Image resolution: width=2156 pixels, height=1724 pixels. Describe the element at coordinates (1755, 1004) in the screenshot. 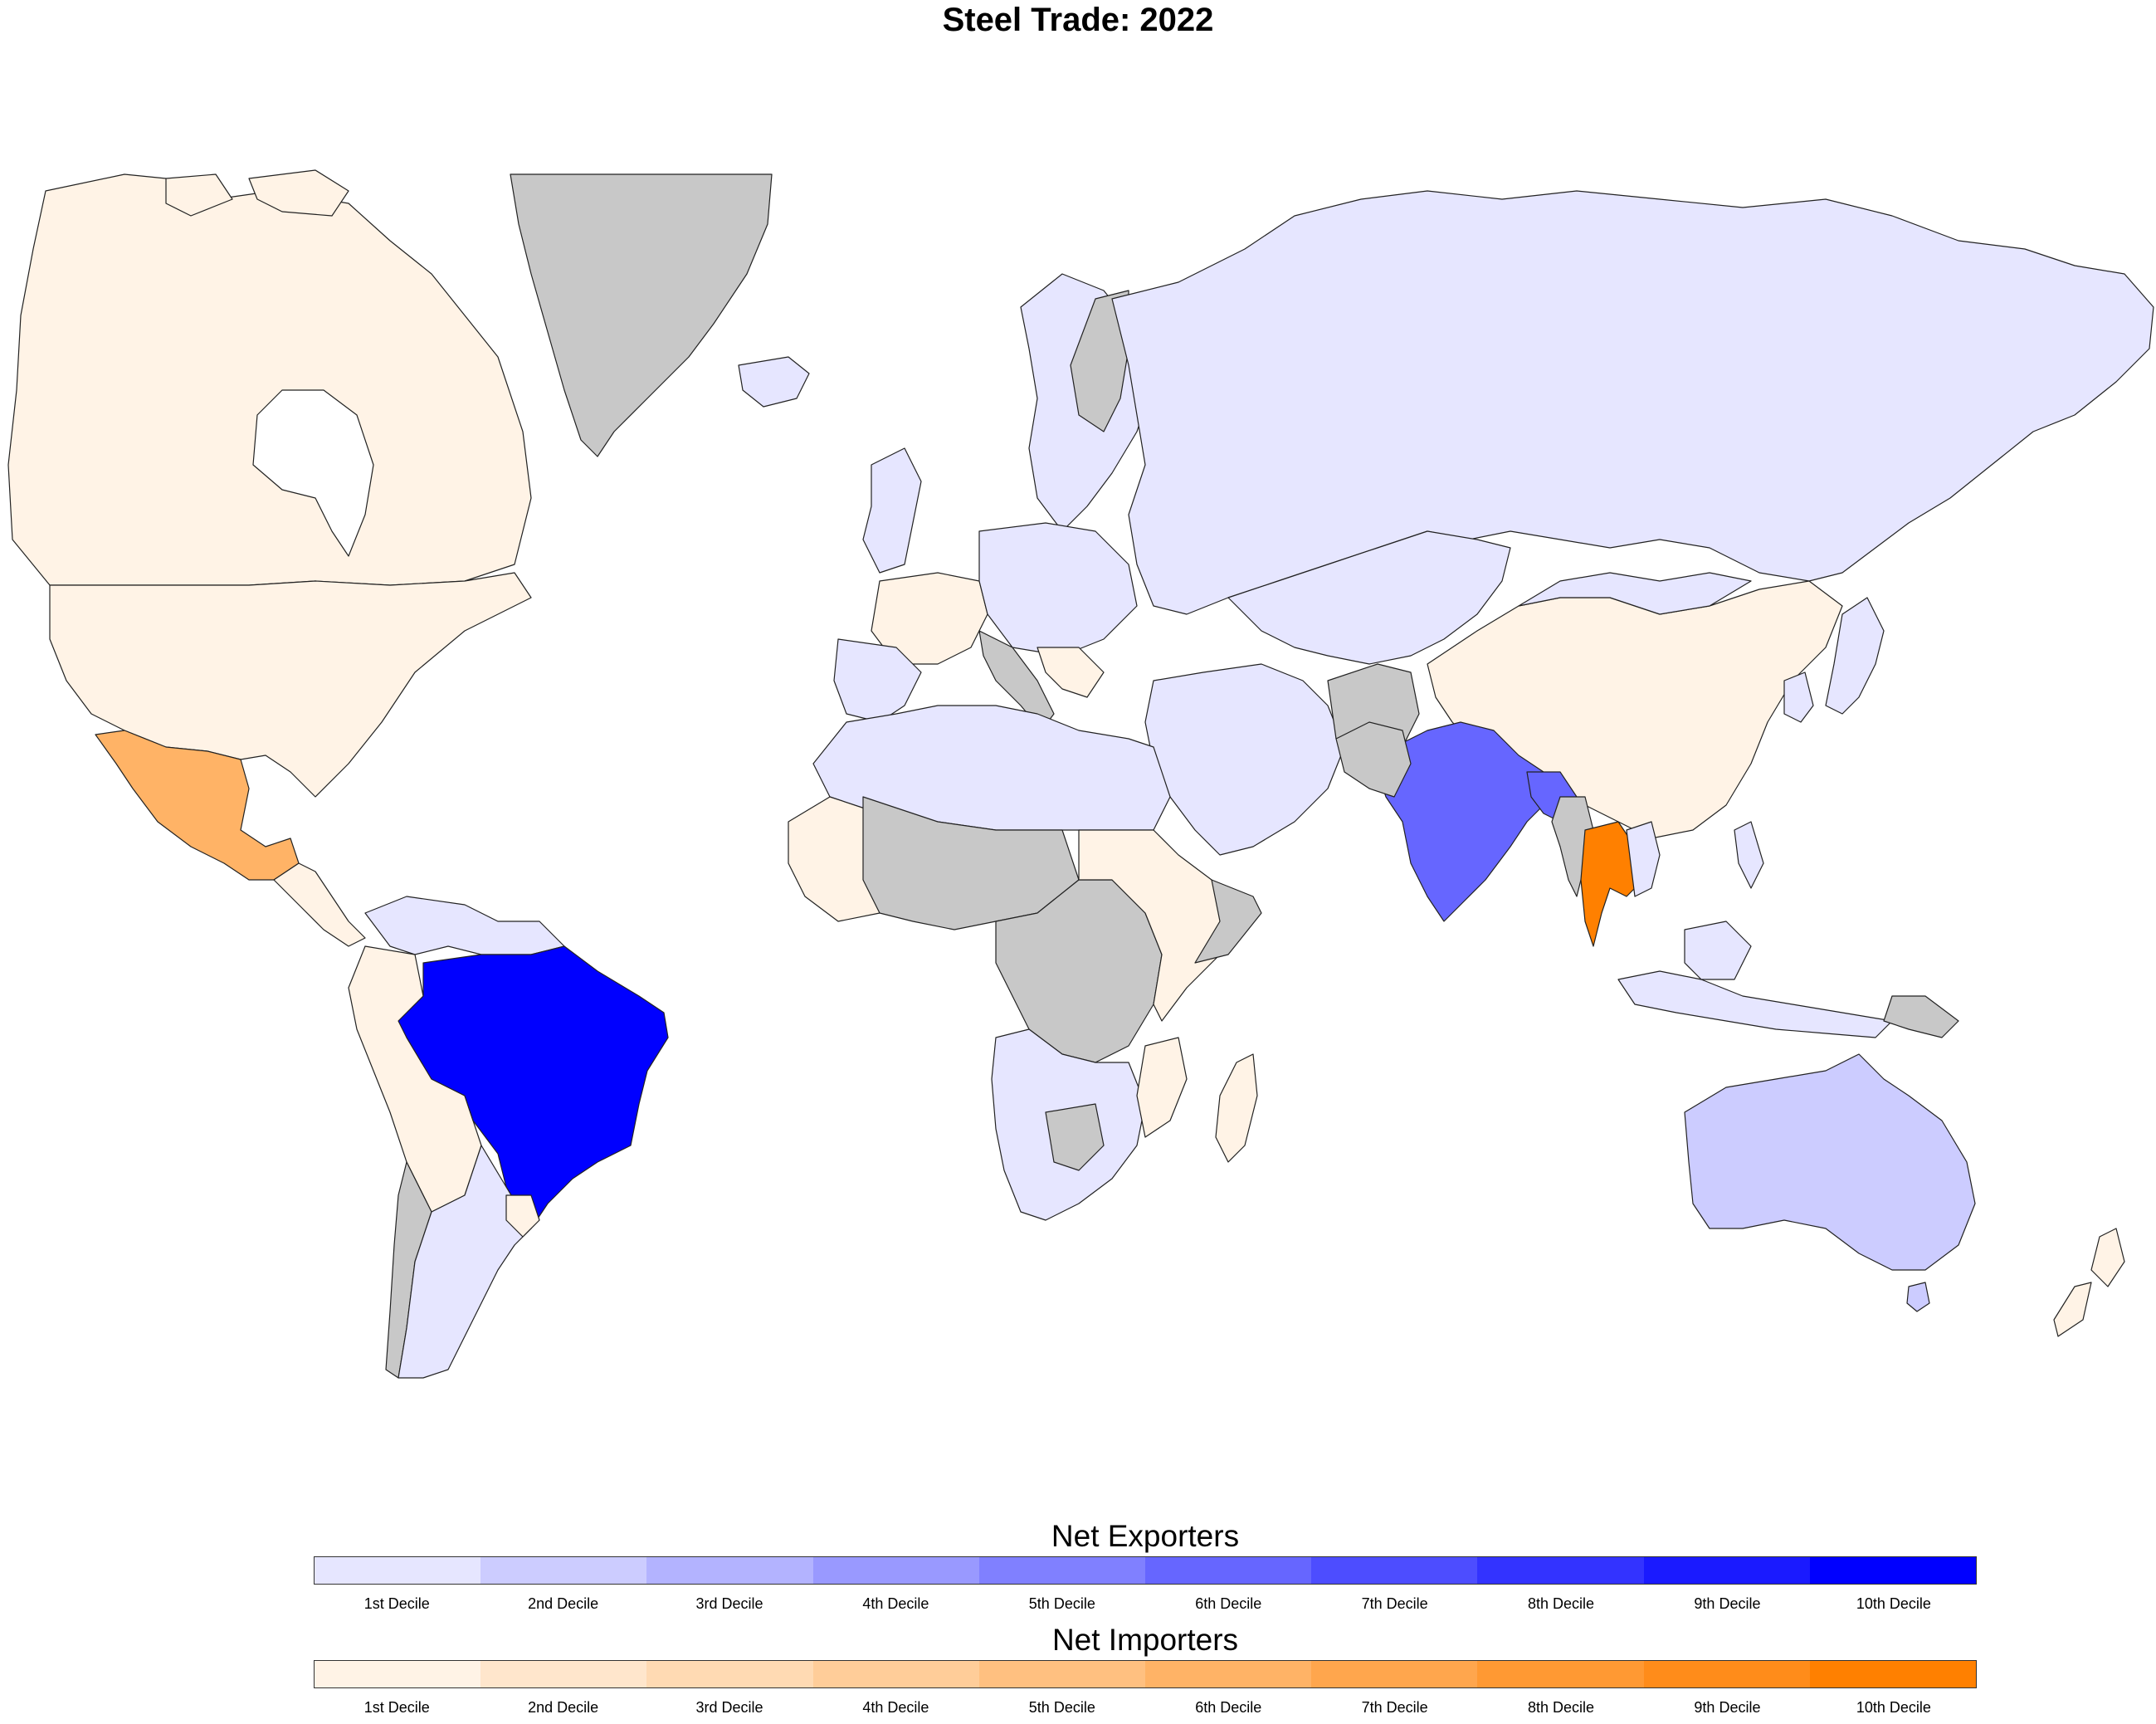

I see `region-indonesia` at that location.